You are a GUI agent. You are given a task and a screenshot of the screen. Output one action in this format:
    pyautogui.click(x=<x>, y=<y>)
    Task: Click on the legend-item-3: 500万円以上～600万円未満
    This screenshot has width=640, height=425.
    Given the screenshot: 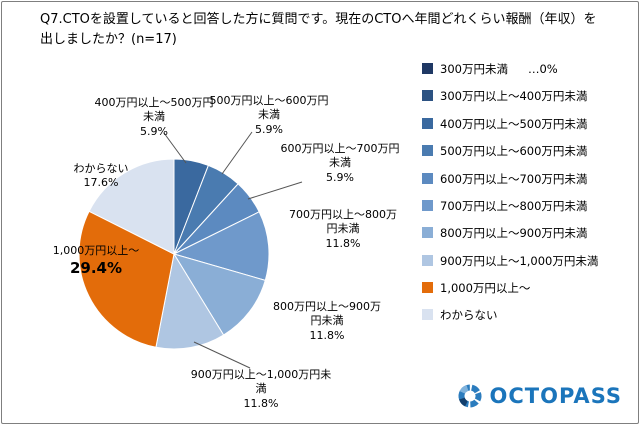 What is the action you would take?
    pyautogui.click(x=526, y=151)
    